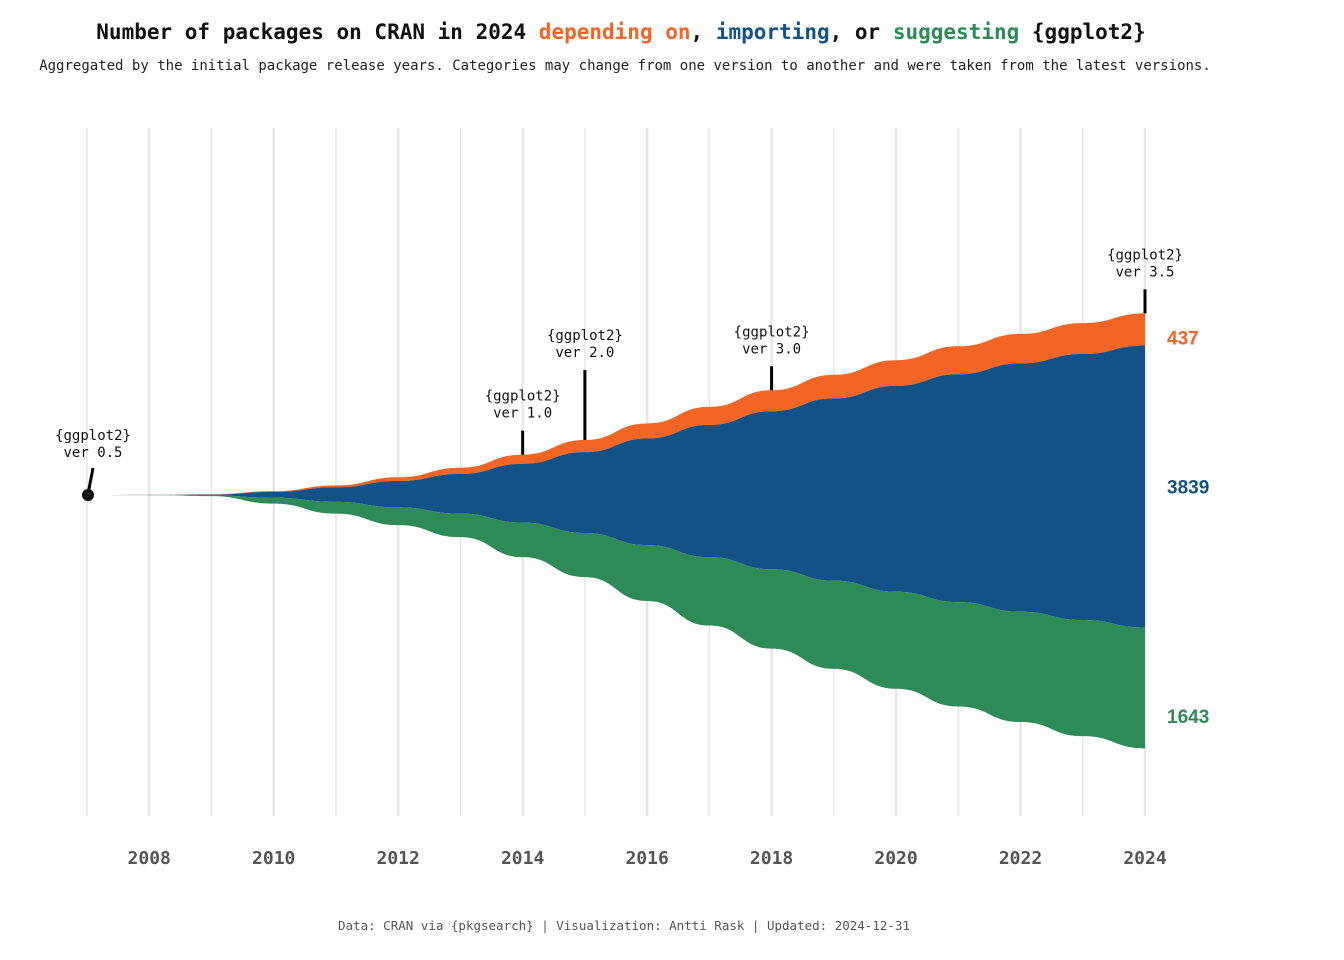  What do you see at coordinates (1145, 858) in the screenshot?
I see `x-tick-label: 2024` at bounding box center [1145, 858].